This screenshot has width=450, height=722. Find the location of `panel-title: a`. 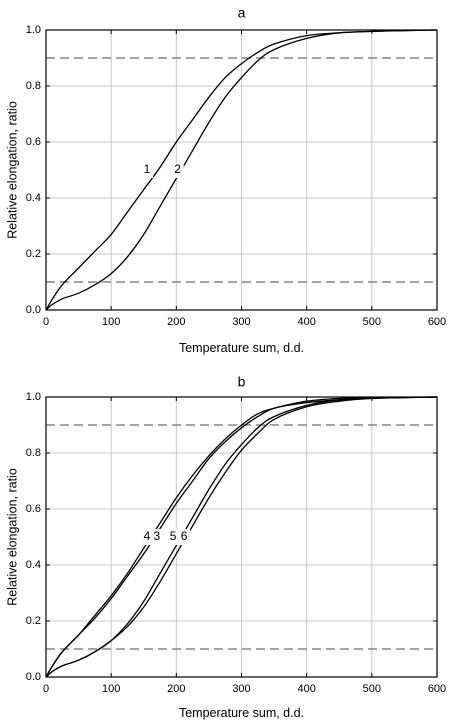

panel-title: a is located at coordinates (242, 13).